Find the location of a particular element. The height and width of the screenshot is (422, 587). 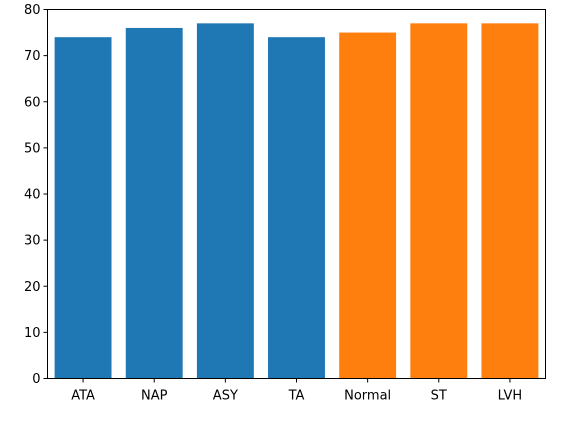

y-tick-label: 40 is located at coordinates (32, 195).